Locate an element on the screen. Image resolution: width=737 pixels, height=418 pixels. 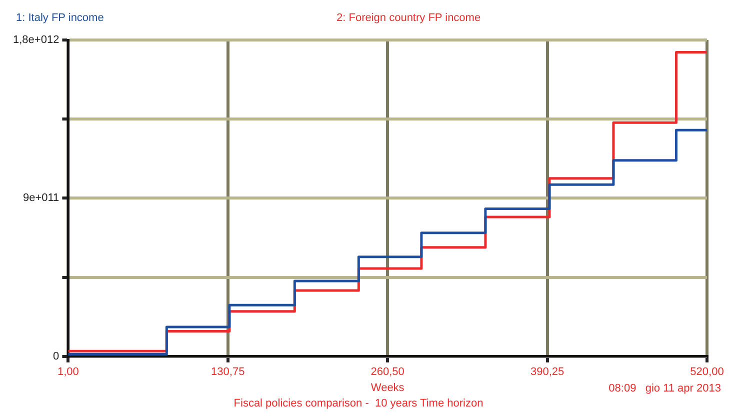
y-tick-label: 1,8e+012 is located at coordinates (36, 40).